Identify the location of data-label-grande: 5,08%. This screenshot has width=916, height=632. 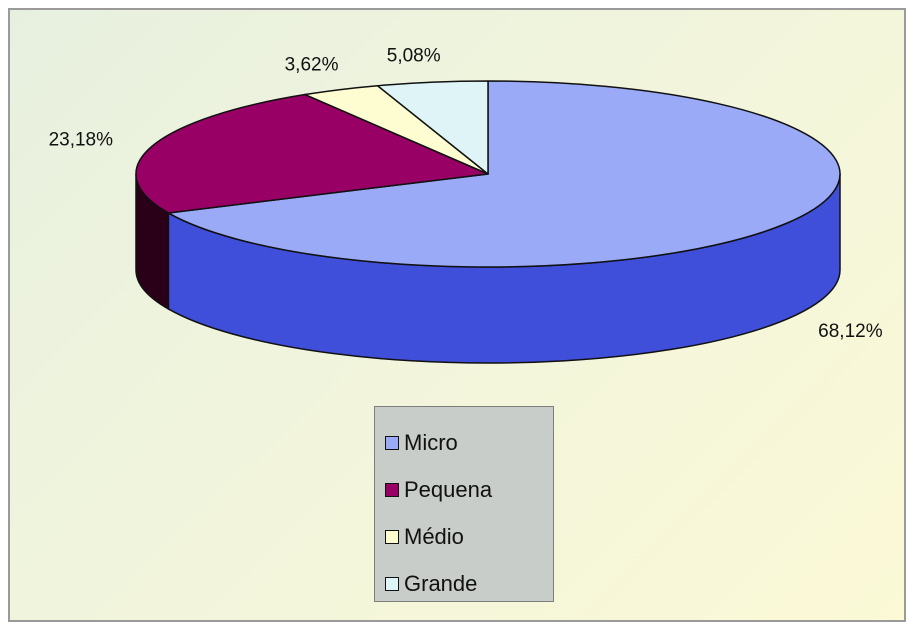
(414, 55).